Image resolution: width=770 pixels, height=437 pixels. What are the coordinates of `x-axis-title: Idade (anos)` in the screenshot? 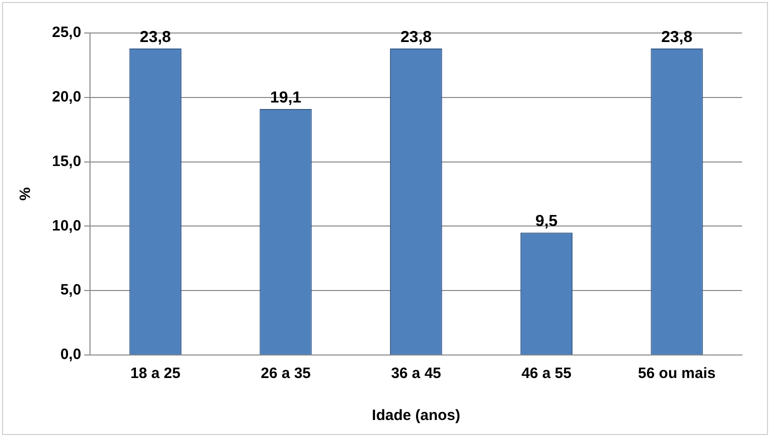 It's located at (416, 415).